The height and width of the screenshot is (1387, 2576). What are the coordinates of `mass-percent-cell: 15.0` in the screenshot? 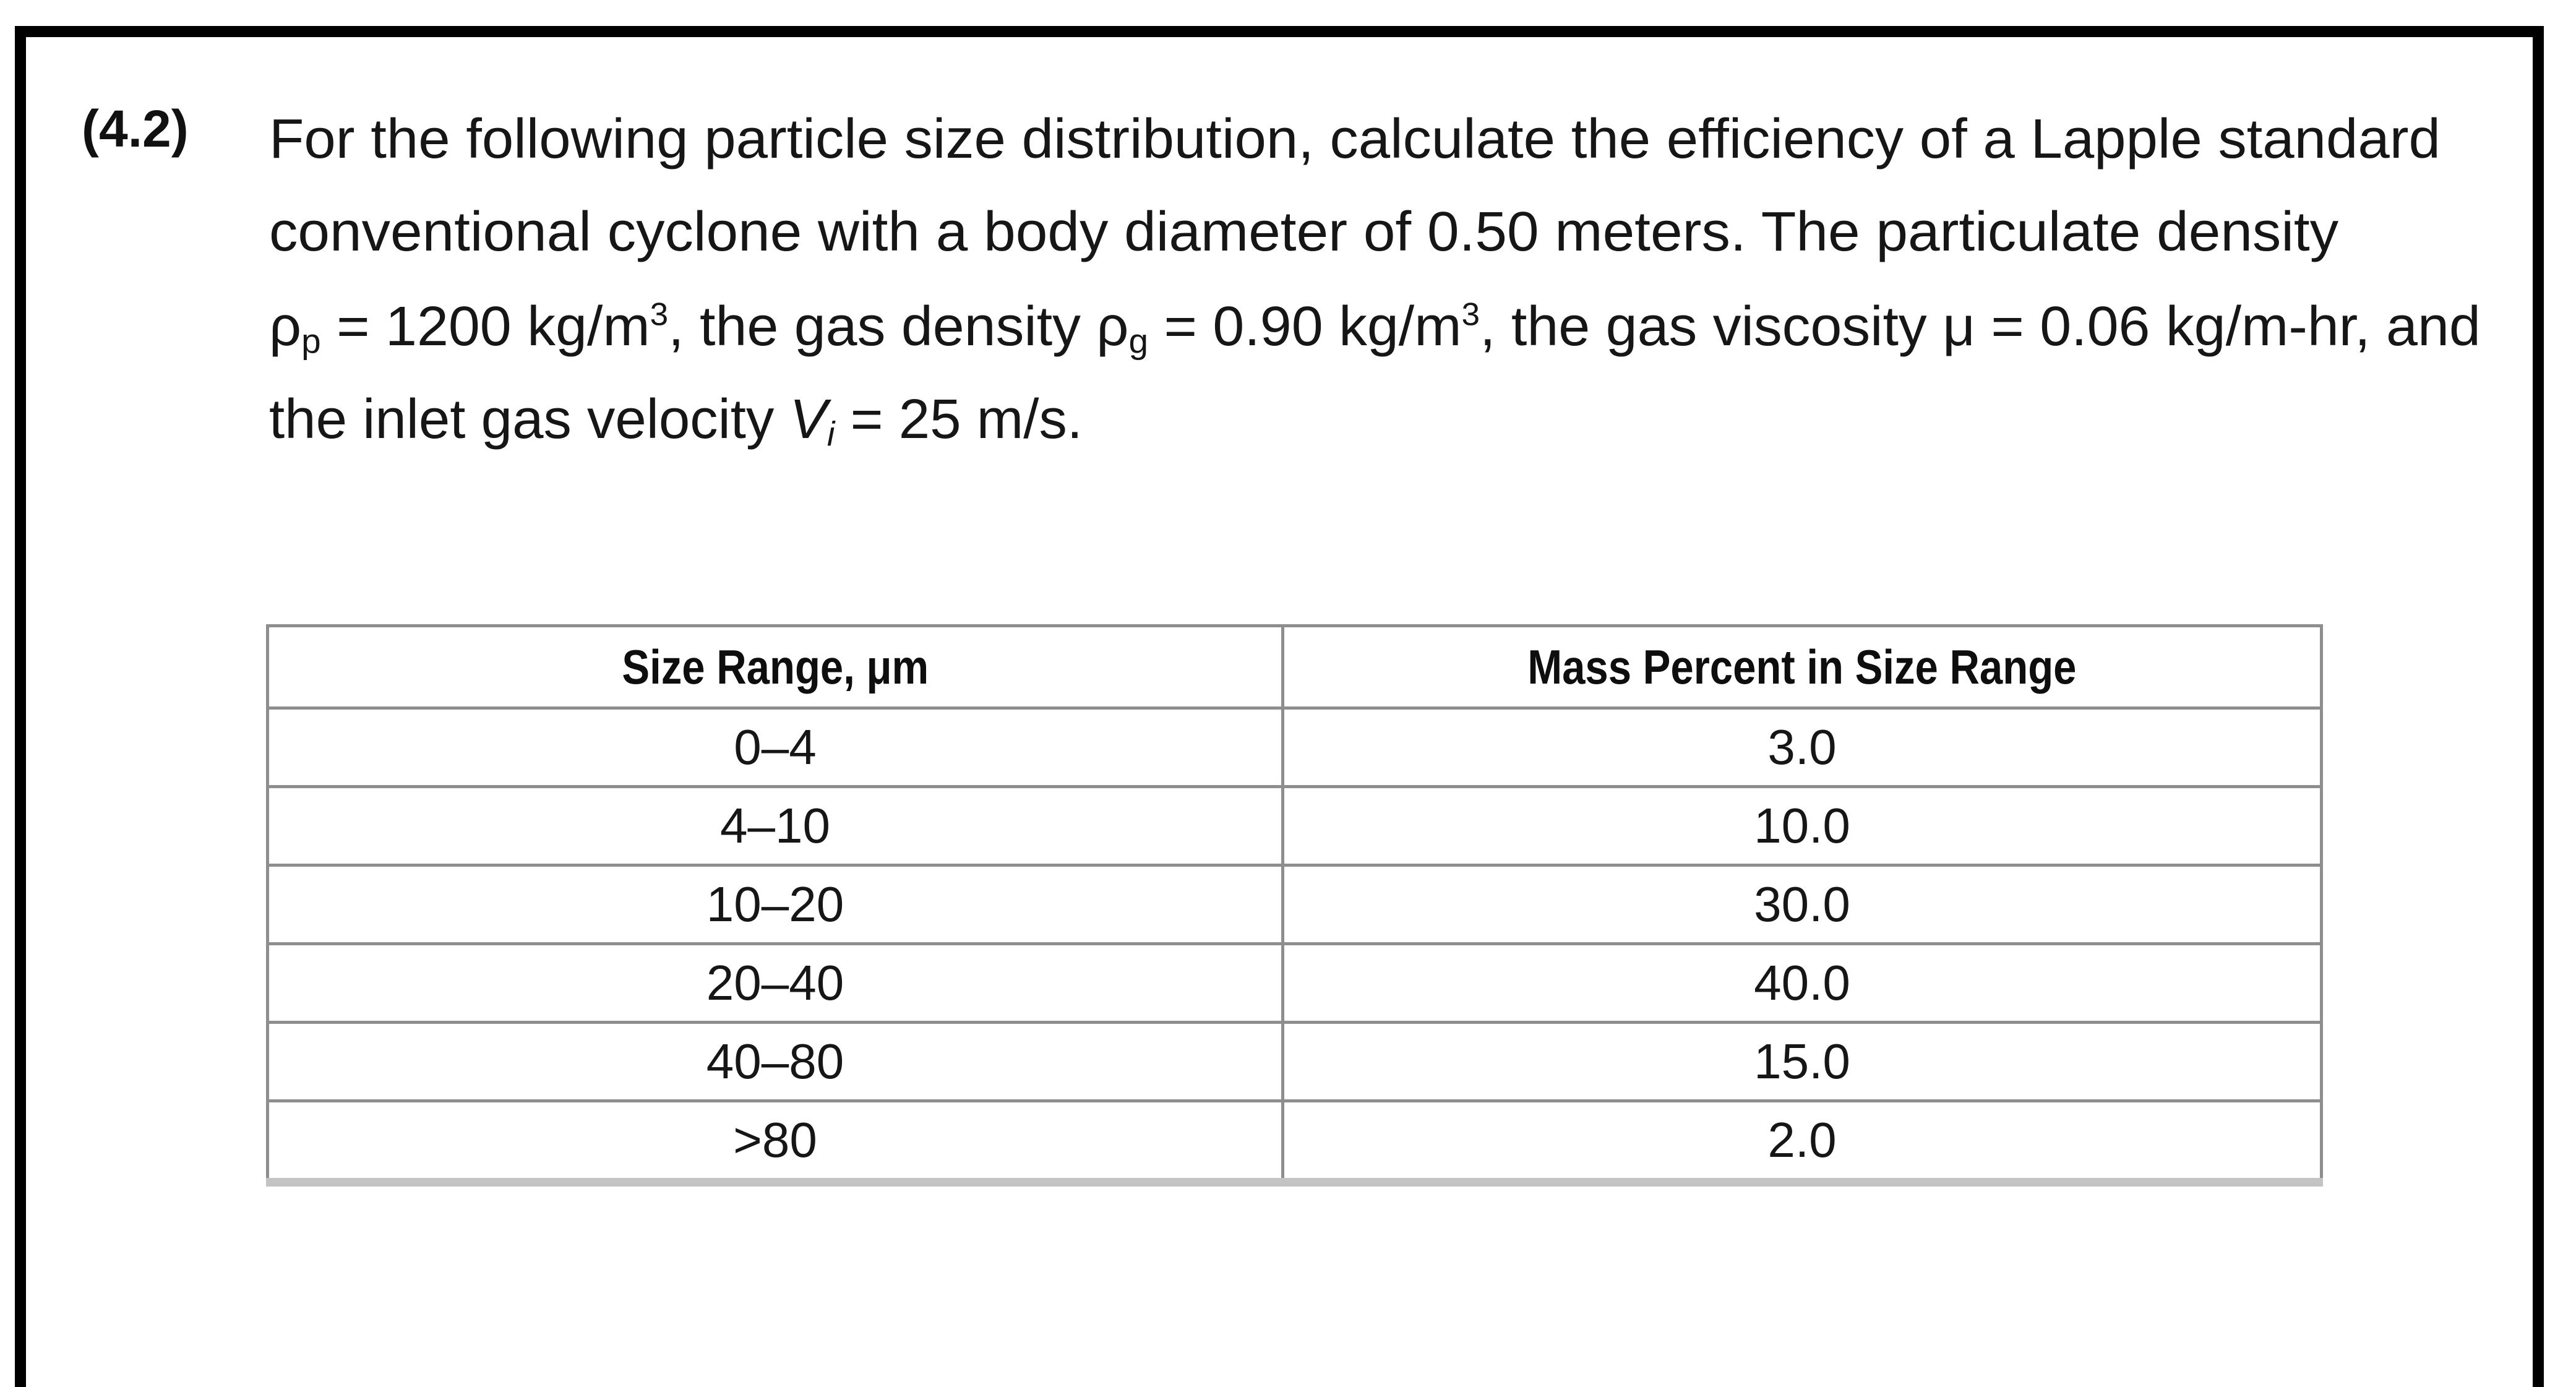 It's located at (1802, 1061).